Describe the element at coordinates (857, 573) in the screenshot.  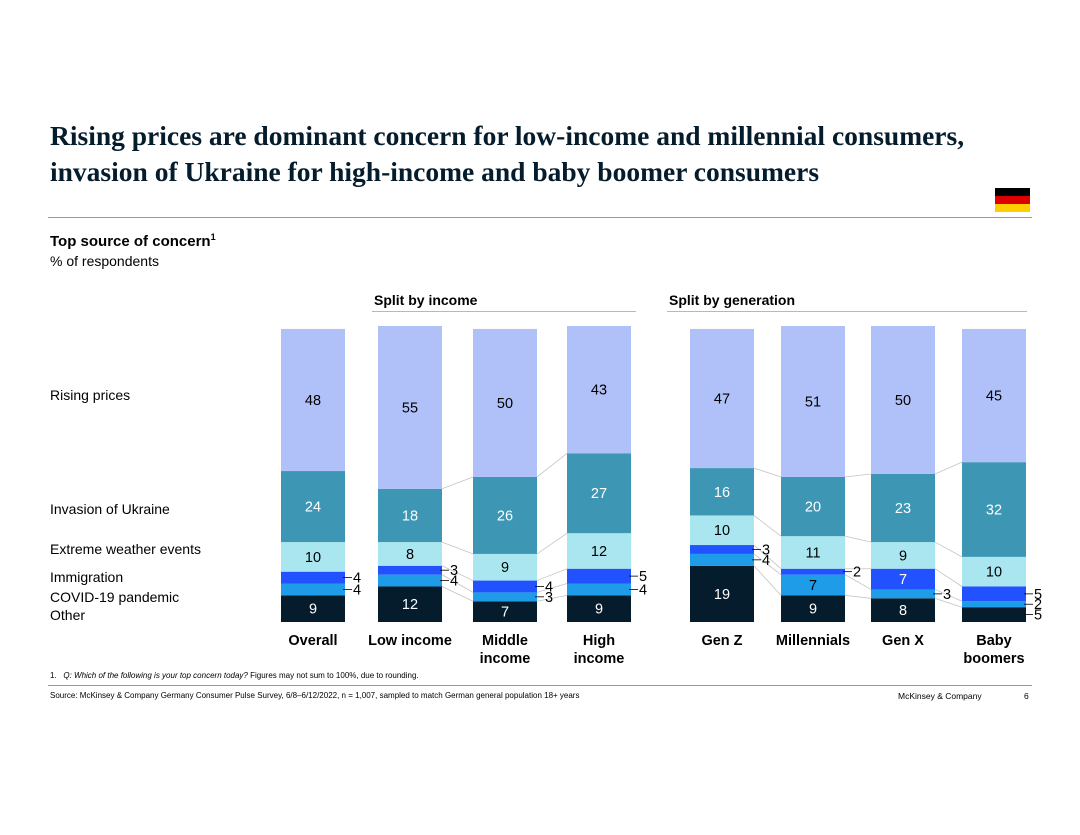
I see `value-label: 2` at that location.